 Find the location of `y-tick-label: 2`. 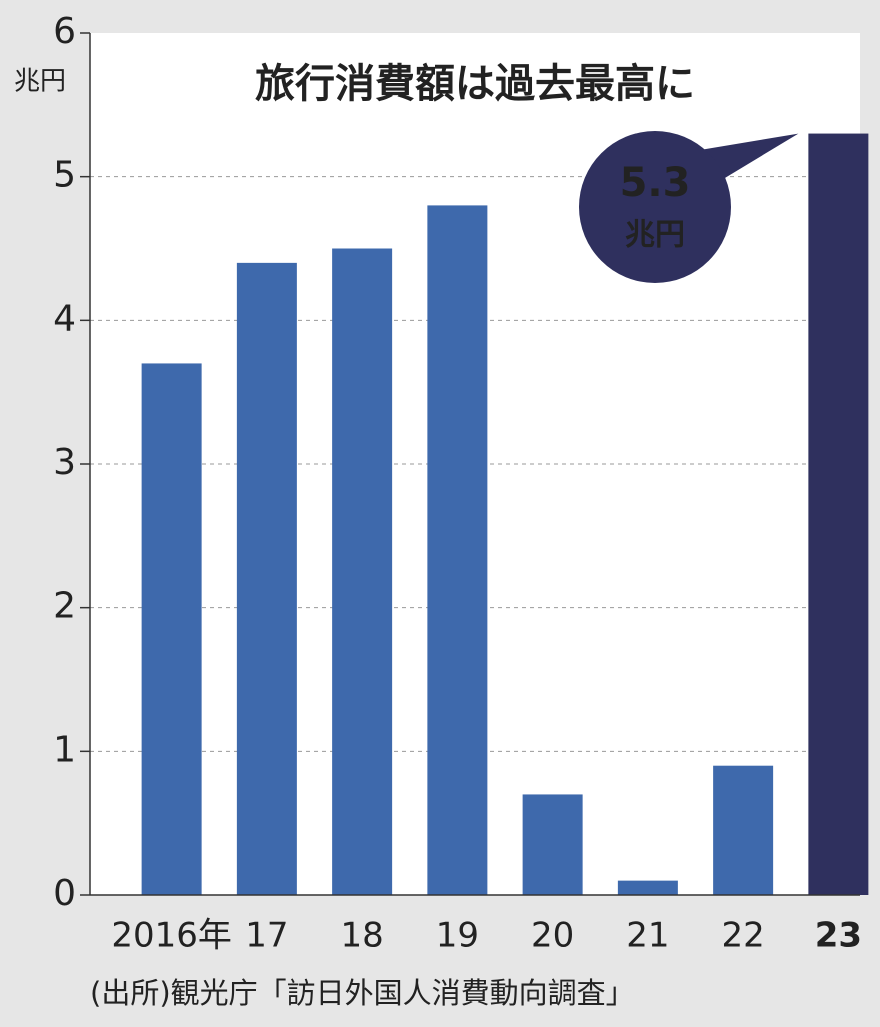

y-tick-label: 2 is located at coordinates (64, 606).